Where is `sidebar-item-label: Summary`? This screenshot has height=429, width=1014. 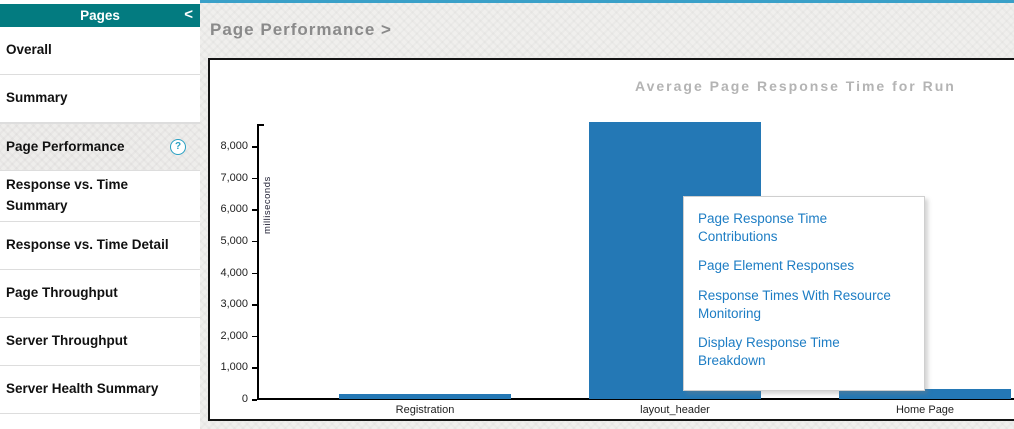 sidebar-item-label: Summary is located at coordinates (37, 98).